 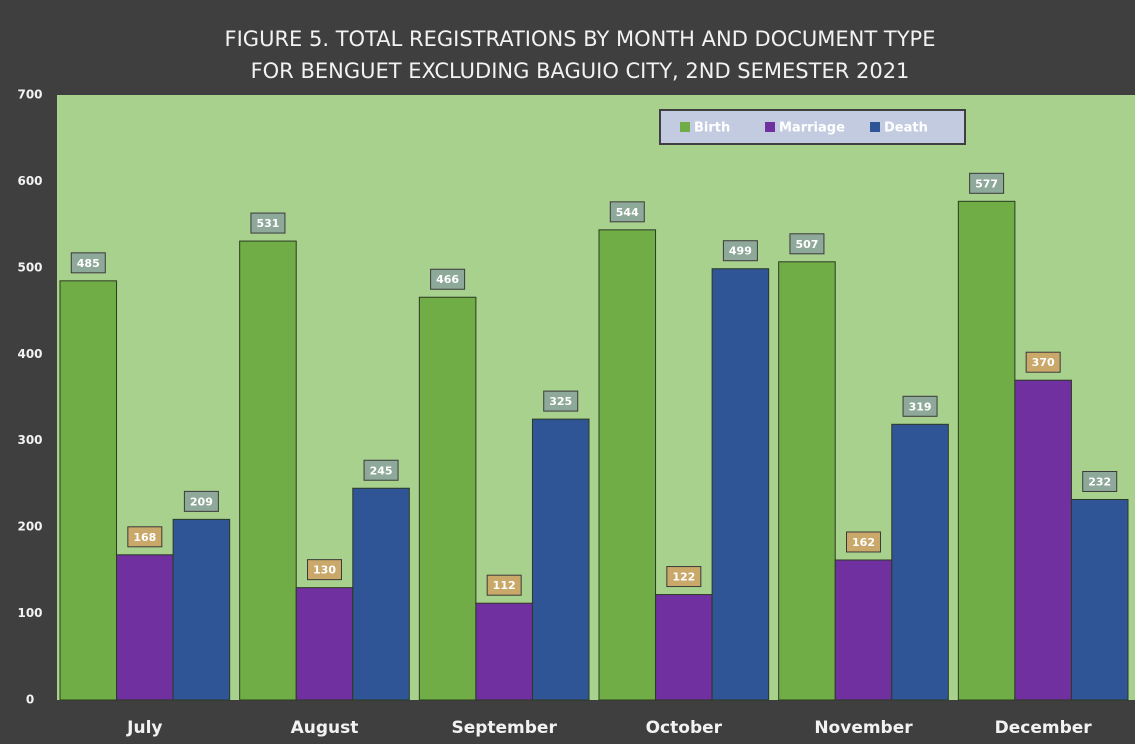 What do you see at coordinates (29, 95) in the screenshot?
I see `y-tick-label: 700` at bounding box center [29, 95].